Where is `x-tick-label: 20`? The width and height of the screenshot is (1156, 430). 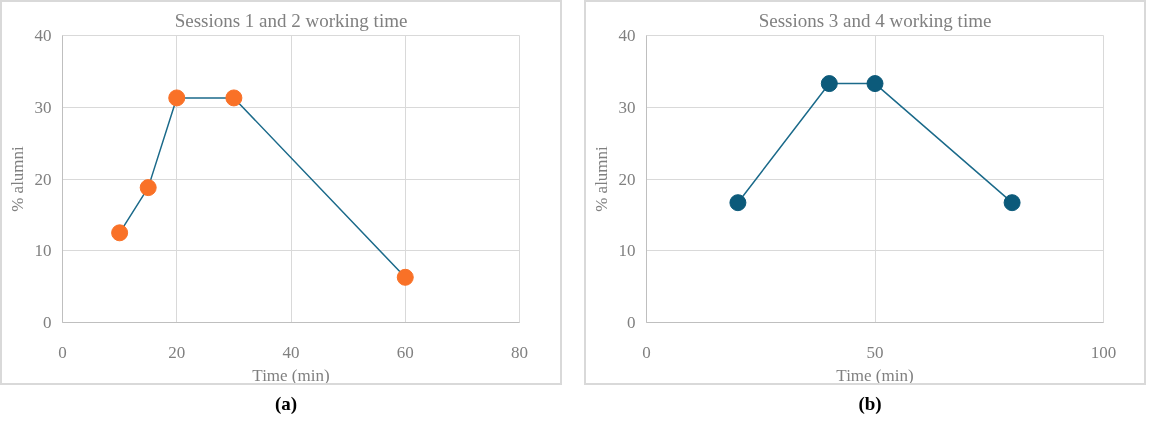 x-tick-label: 20 is located at coordinates (177, 352).